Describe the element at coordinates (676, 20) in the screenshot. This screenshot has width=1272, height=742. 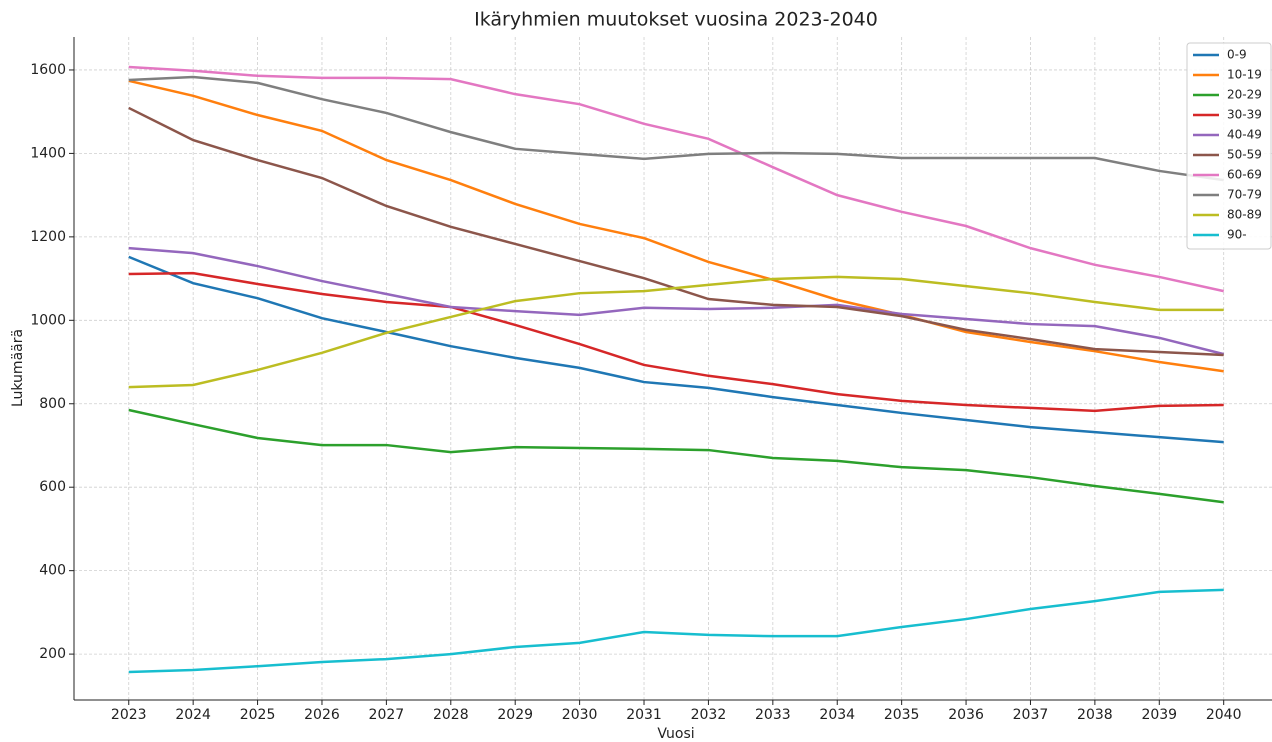
I see `chart-title: Ikäryhmien muutokset vuosina 2023-2040` at that location.